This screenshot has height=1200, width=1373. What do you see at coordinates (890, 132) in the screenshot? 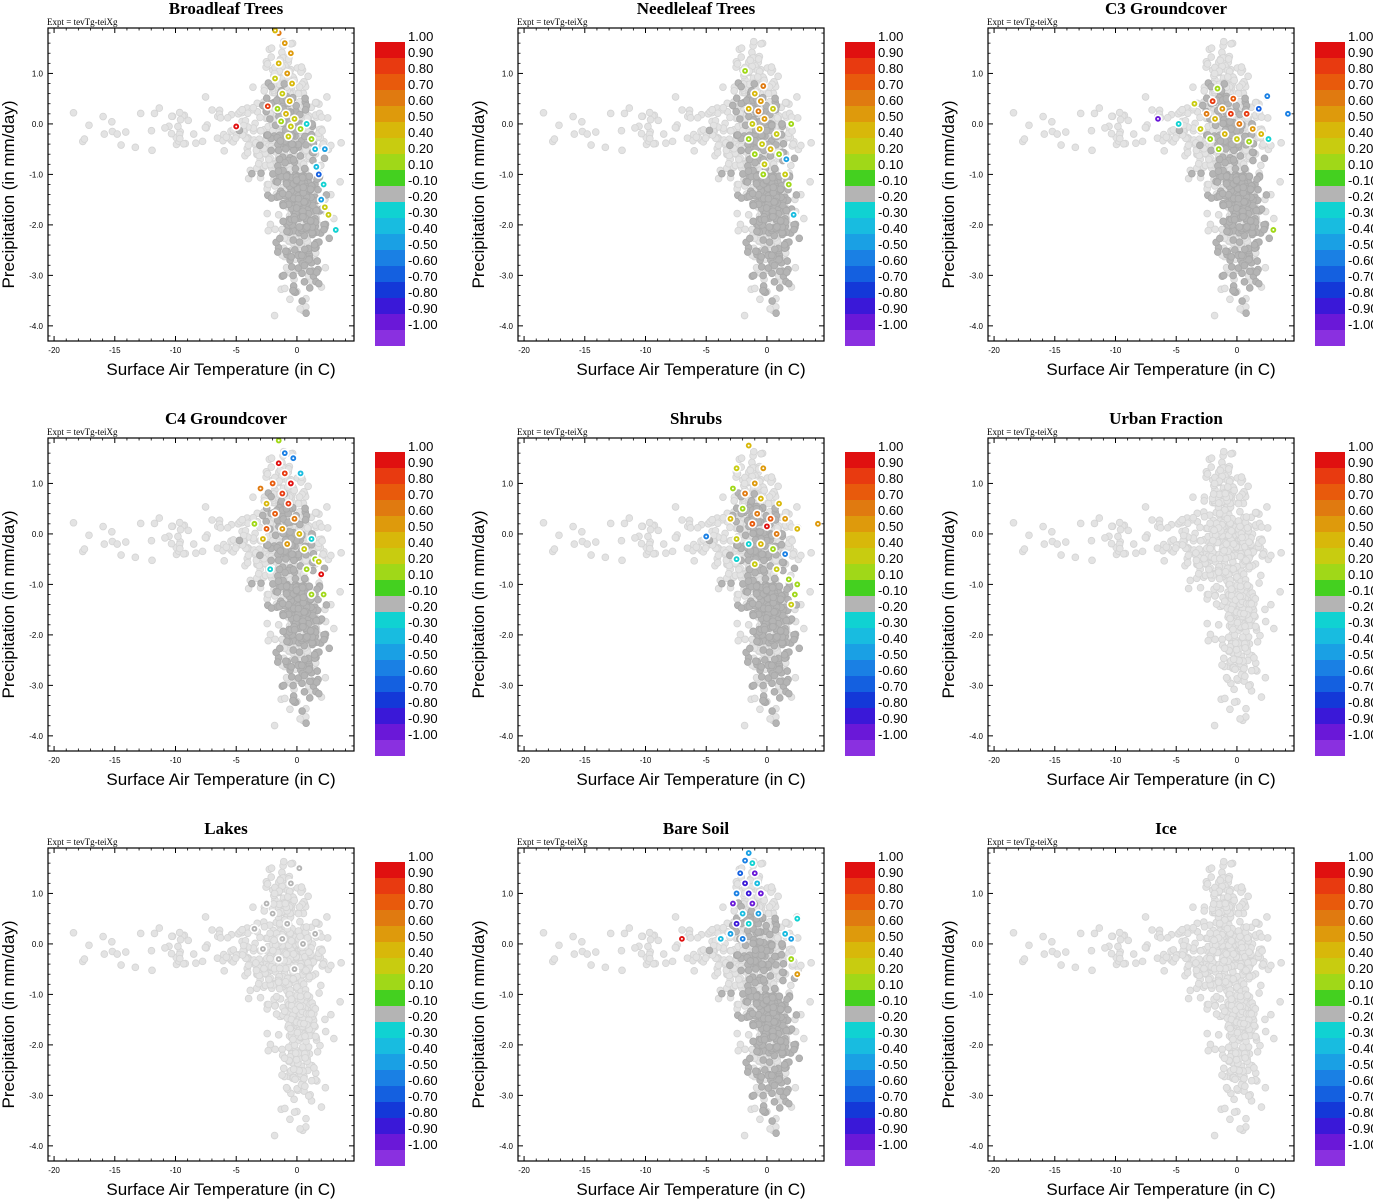
I see `colorbar-label: 0.40` at bounding box center [890, 132].